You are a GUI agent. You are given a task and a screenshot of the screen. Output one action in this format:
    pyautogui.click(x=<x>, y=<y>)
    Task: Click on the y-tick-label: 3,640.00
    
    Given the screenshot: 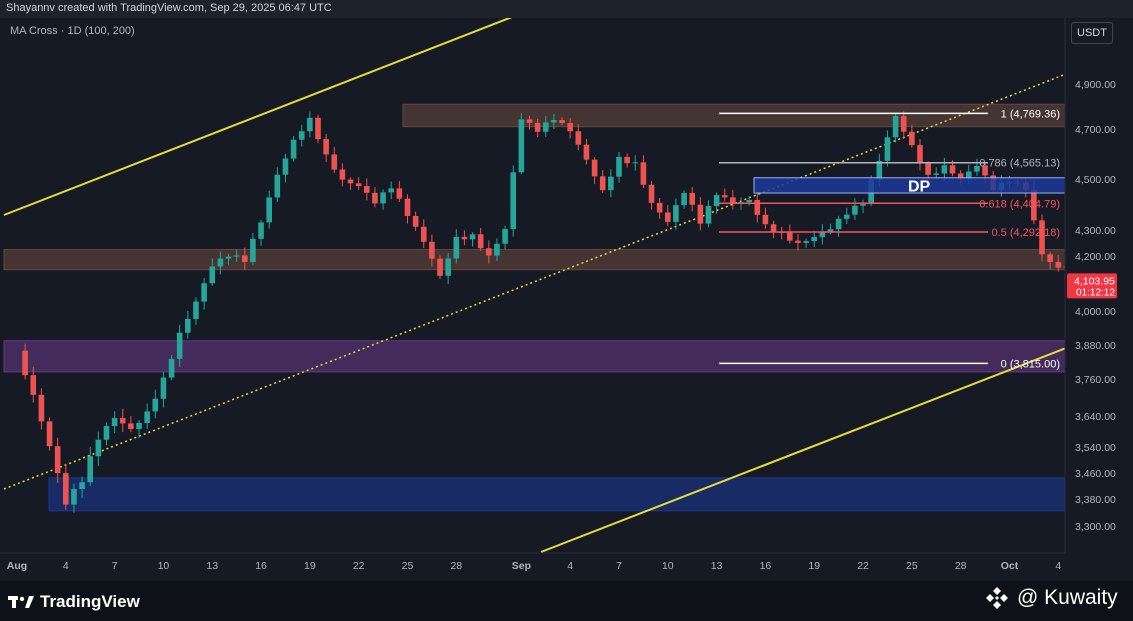 What is the action you would take?
    pyautogui.click(x=1095, y=417)
    